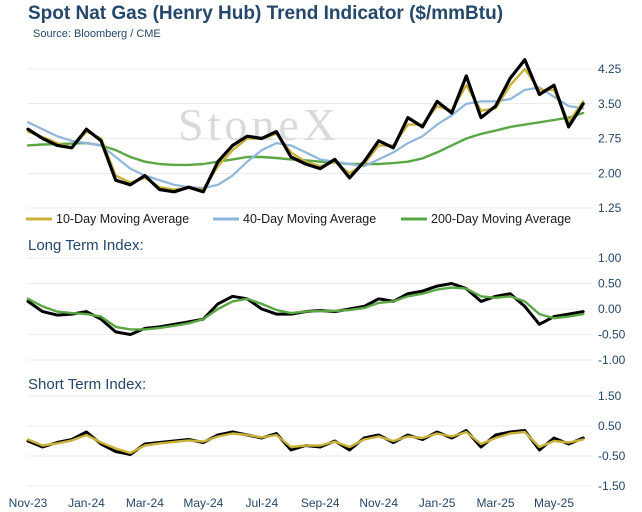 This screenshot has width=642, height=512. What do you see at coordinates (612, 335) in the screenshot?
I see `long-index-y-tick-label: -0.50` at bounding box center [612, 335].